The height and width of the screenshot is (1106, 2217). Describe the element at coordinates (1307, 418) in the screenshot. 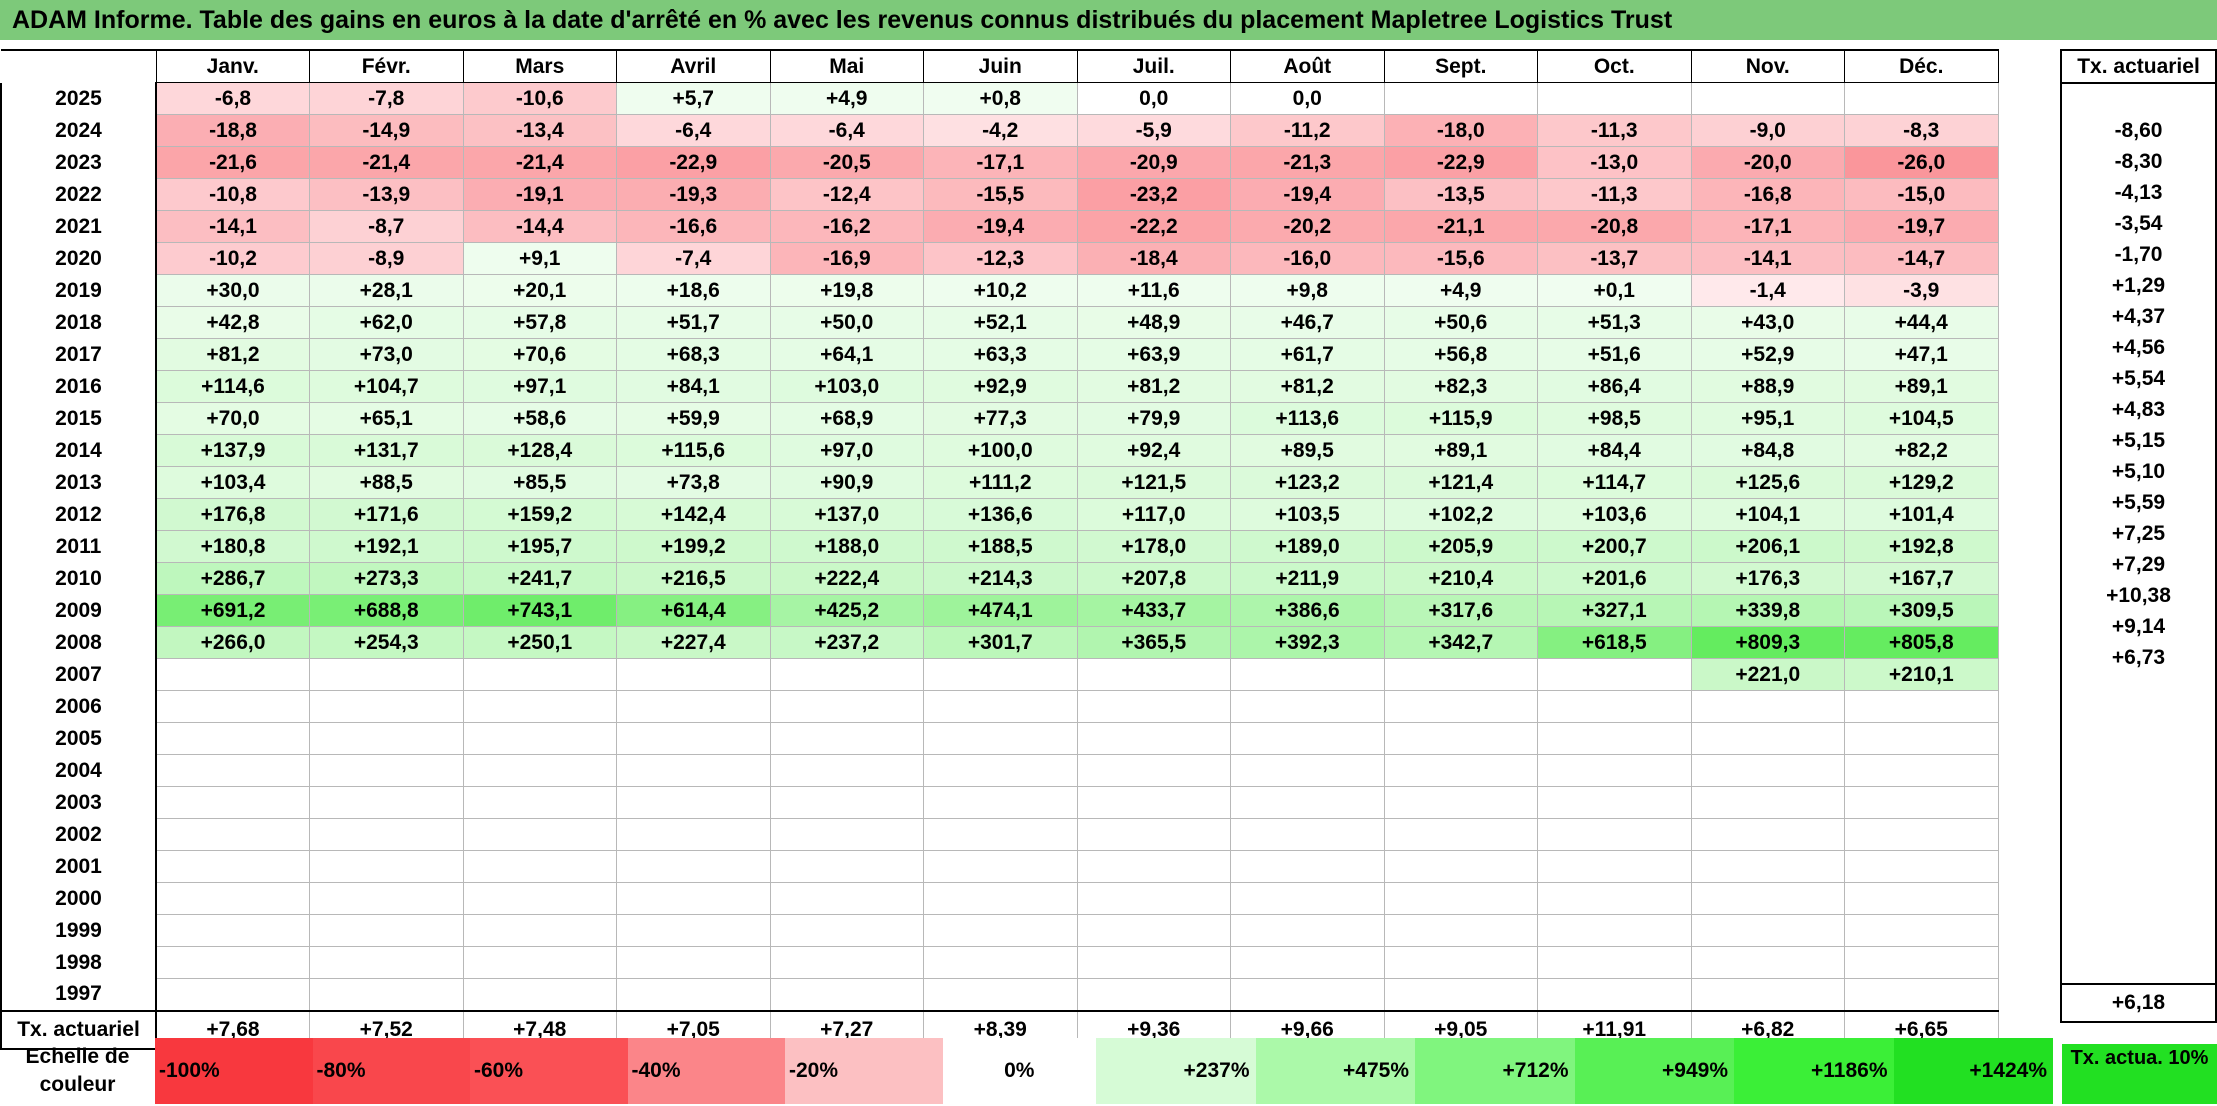

I see `gain-cell: +113,6` at that location.